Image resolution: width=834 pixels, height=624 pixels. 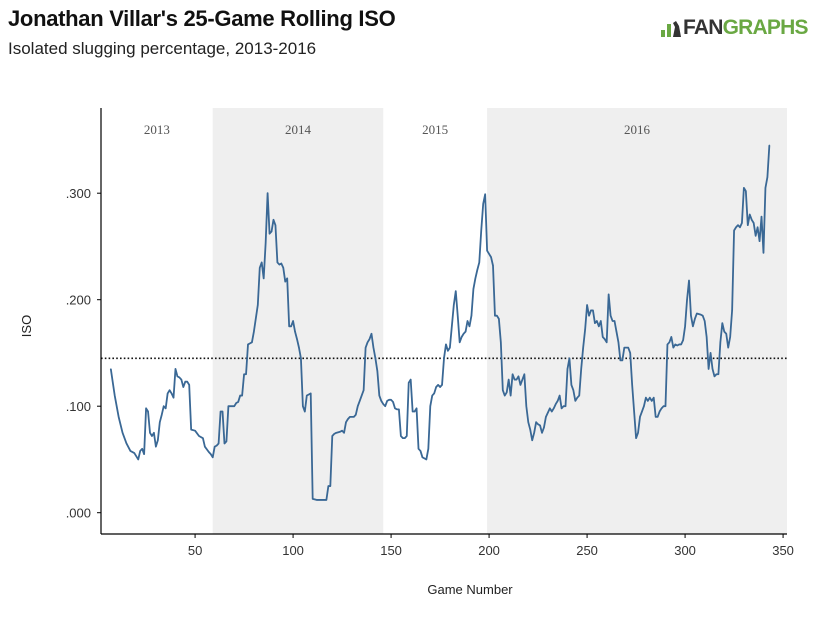 What do you see at coordinates (671, 29) in the screenshot?
I see `fangraphs-logo-icon` at bounding box center [671, 29].